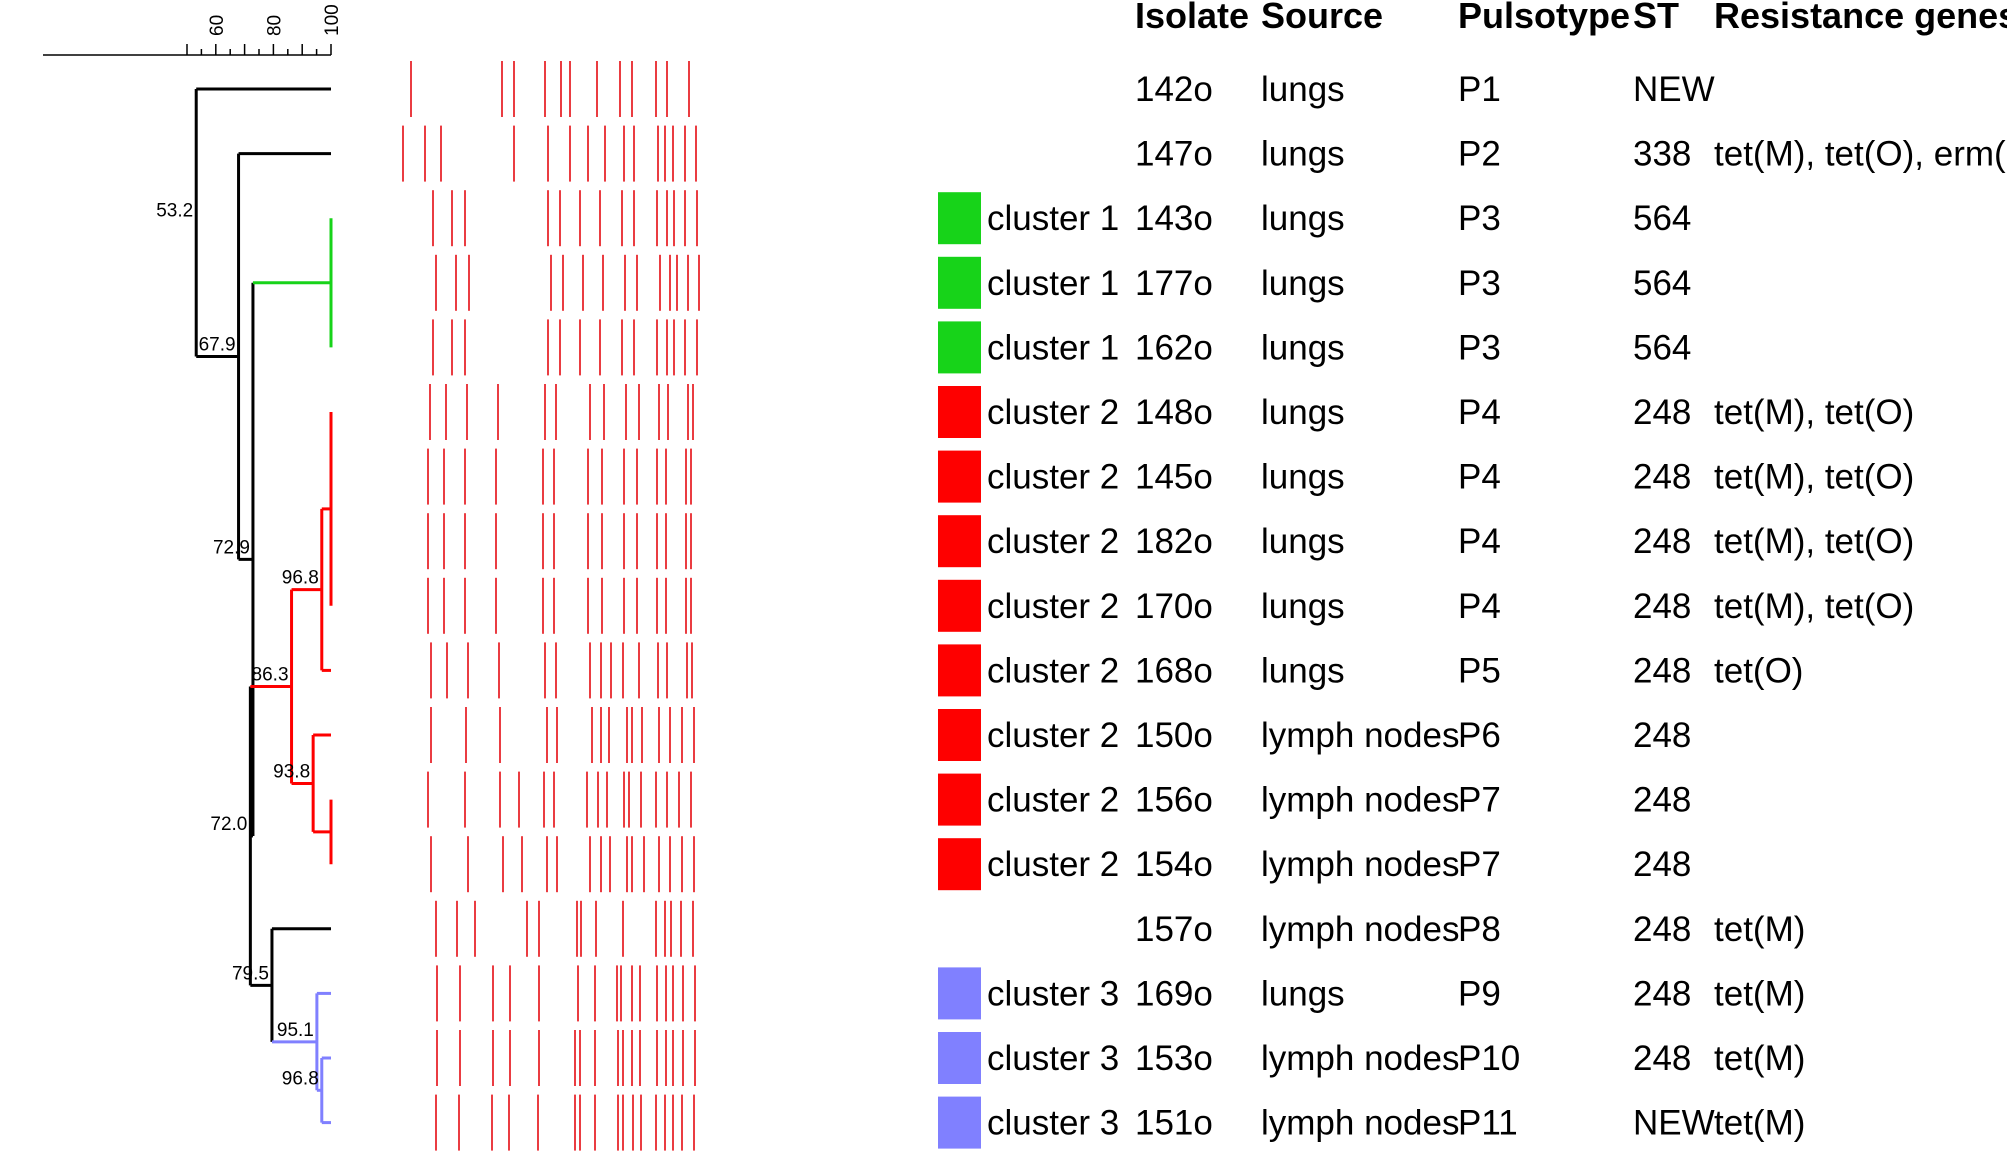 This screenshot has height=1152, width=2007. I want to click on table-row: 182o lungs P4 248 tet(M), tet(O), so click(1524, 541).